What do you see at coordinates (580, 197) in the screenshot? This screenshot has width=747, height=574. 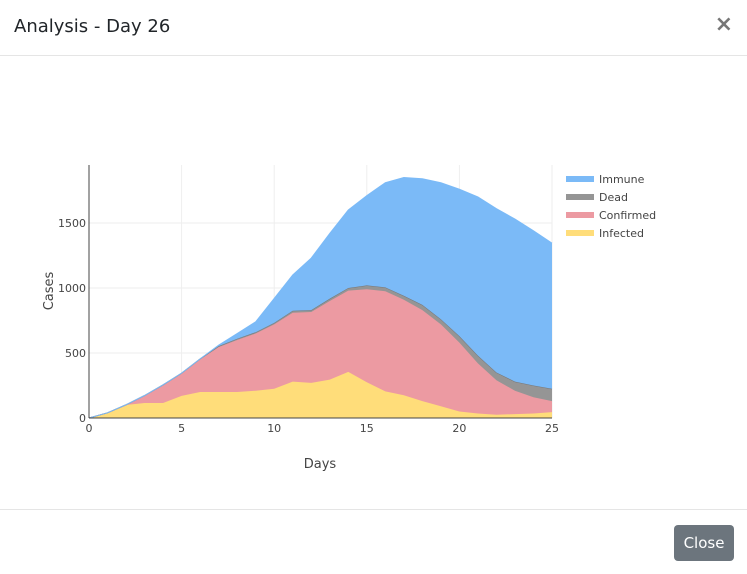 I see `legend-swatch-dead` at bounding box center [580, 197].